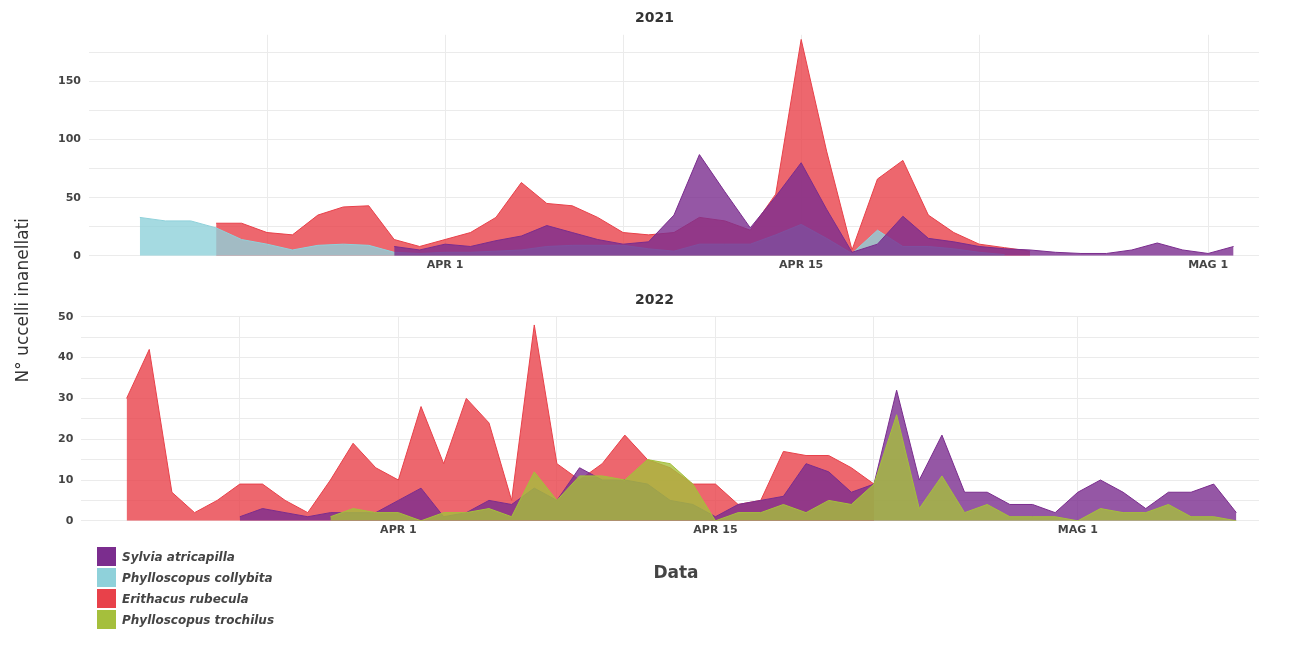 Image resolution: width=1289 pixels, height=648 pixels. I want to click on legend-label: Phylloscopus trochilus, so click(198, 619).